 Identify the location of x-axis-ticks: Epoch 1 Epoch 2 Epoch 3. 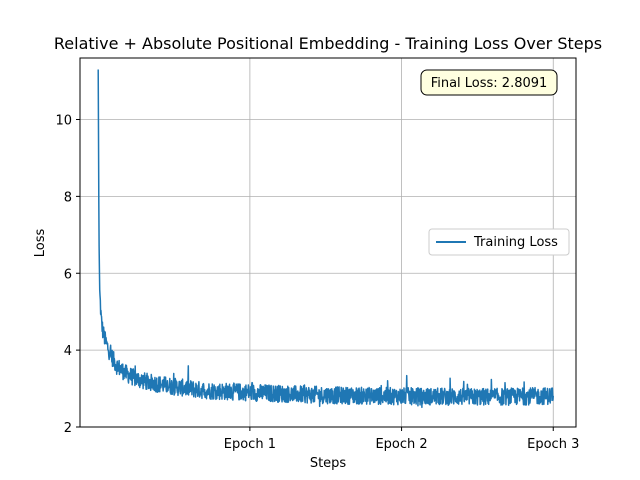
(401, 439).